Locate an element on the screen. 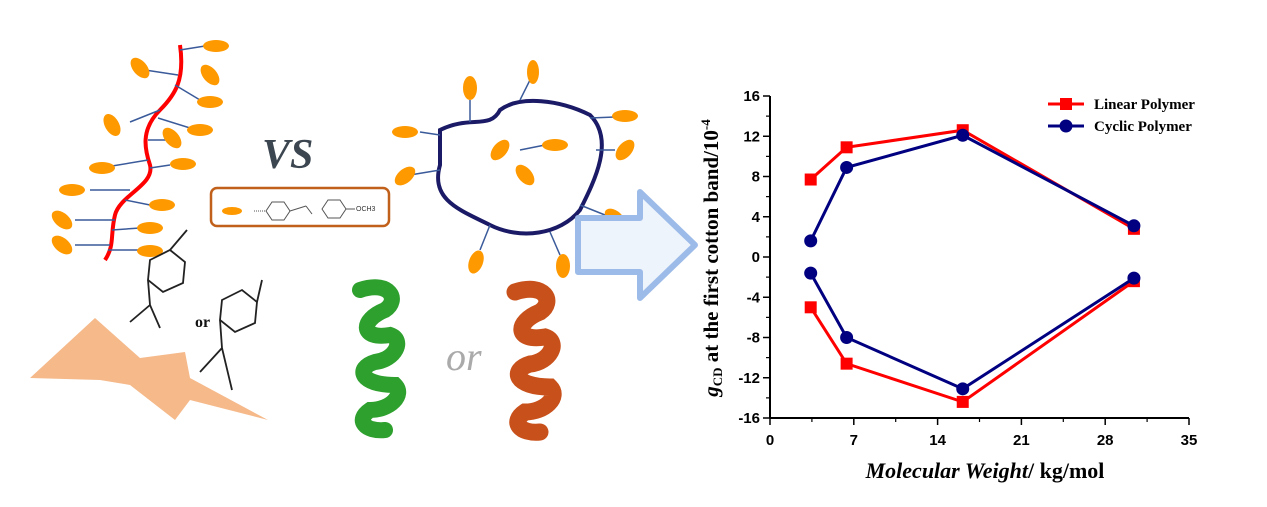 The width and height of the screenshot is (1267, 507). y-tick-label: 8 is located at coordinates (756, 177).